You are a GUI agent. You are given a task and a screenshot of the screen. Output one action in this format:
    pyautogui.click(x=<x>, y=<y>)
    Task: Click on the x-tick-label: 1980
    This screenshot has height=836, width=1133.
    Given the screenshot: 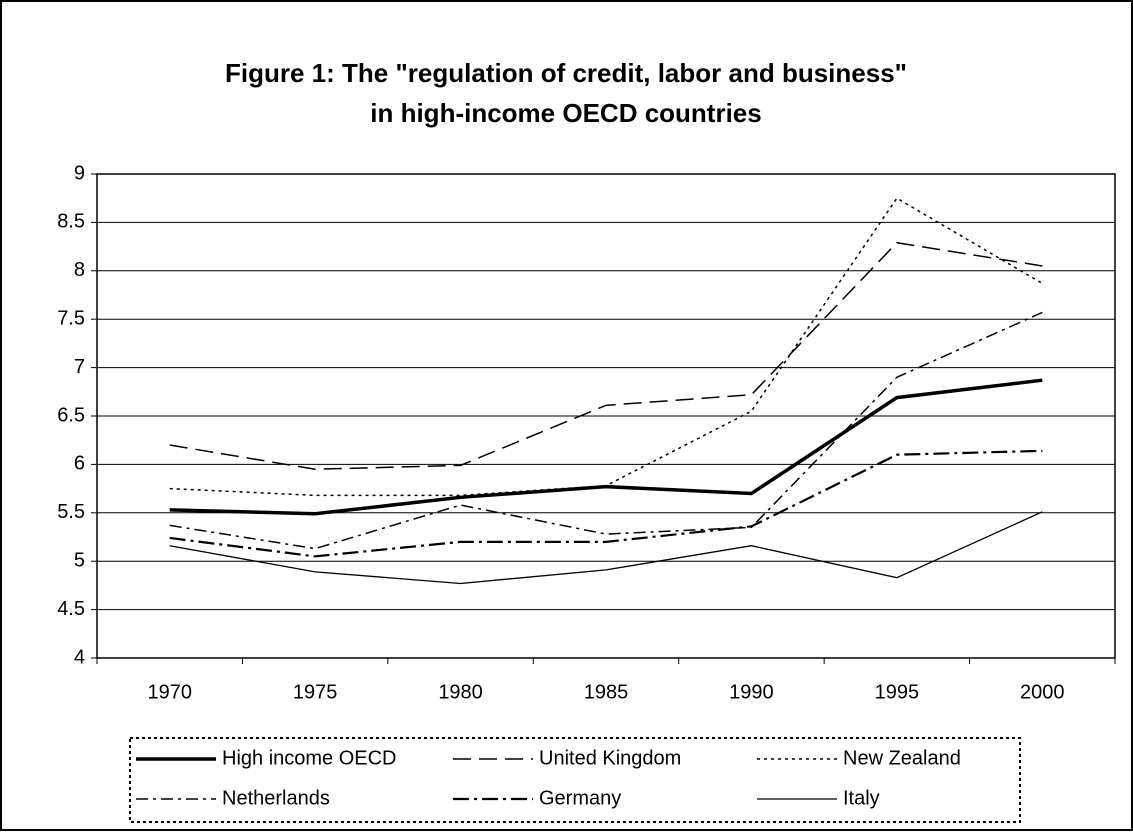 What is the action you would take?
    pyautogui.click(x=460, y=692)
    